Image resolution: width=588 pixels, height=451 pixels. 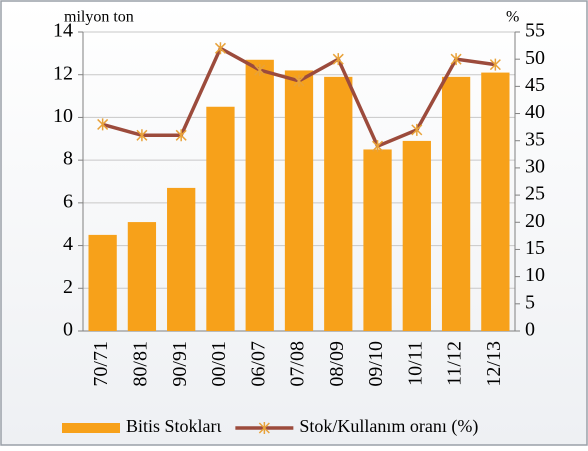 What do you see at coordinates (376, 364) in the screenshot?
I see `x-tick-label: 09/10` at bounding box center [376, 364].